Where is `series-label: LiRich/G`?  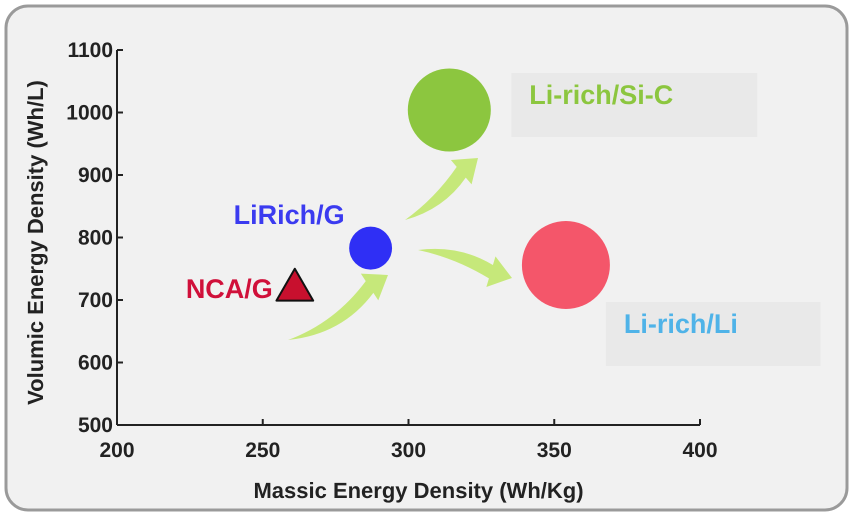
series-label: LiRich/G is located at coordinates (289, 215).